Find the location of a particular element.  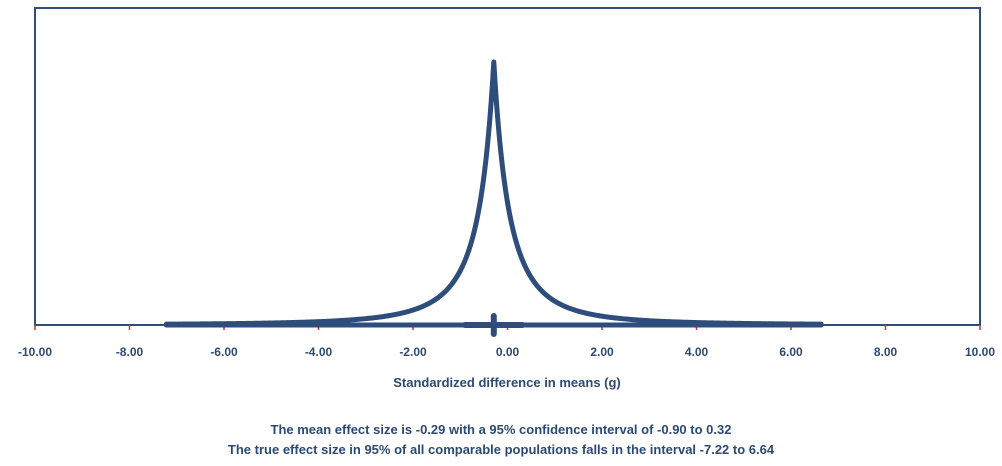

x-tick-label: -10.00 is located at coordinates (35, 352).